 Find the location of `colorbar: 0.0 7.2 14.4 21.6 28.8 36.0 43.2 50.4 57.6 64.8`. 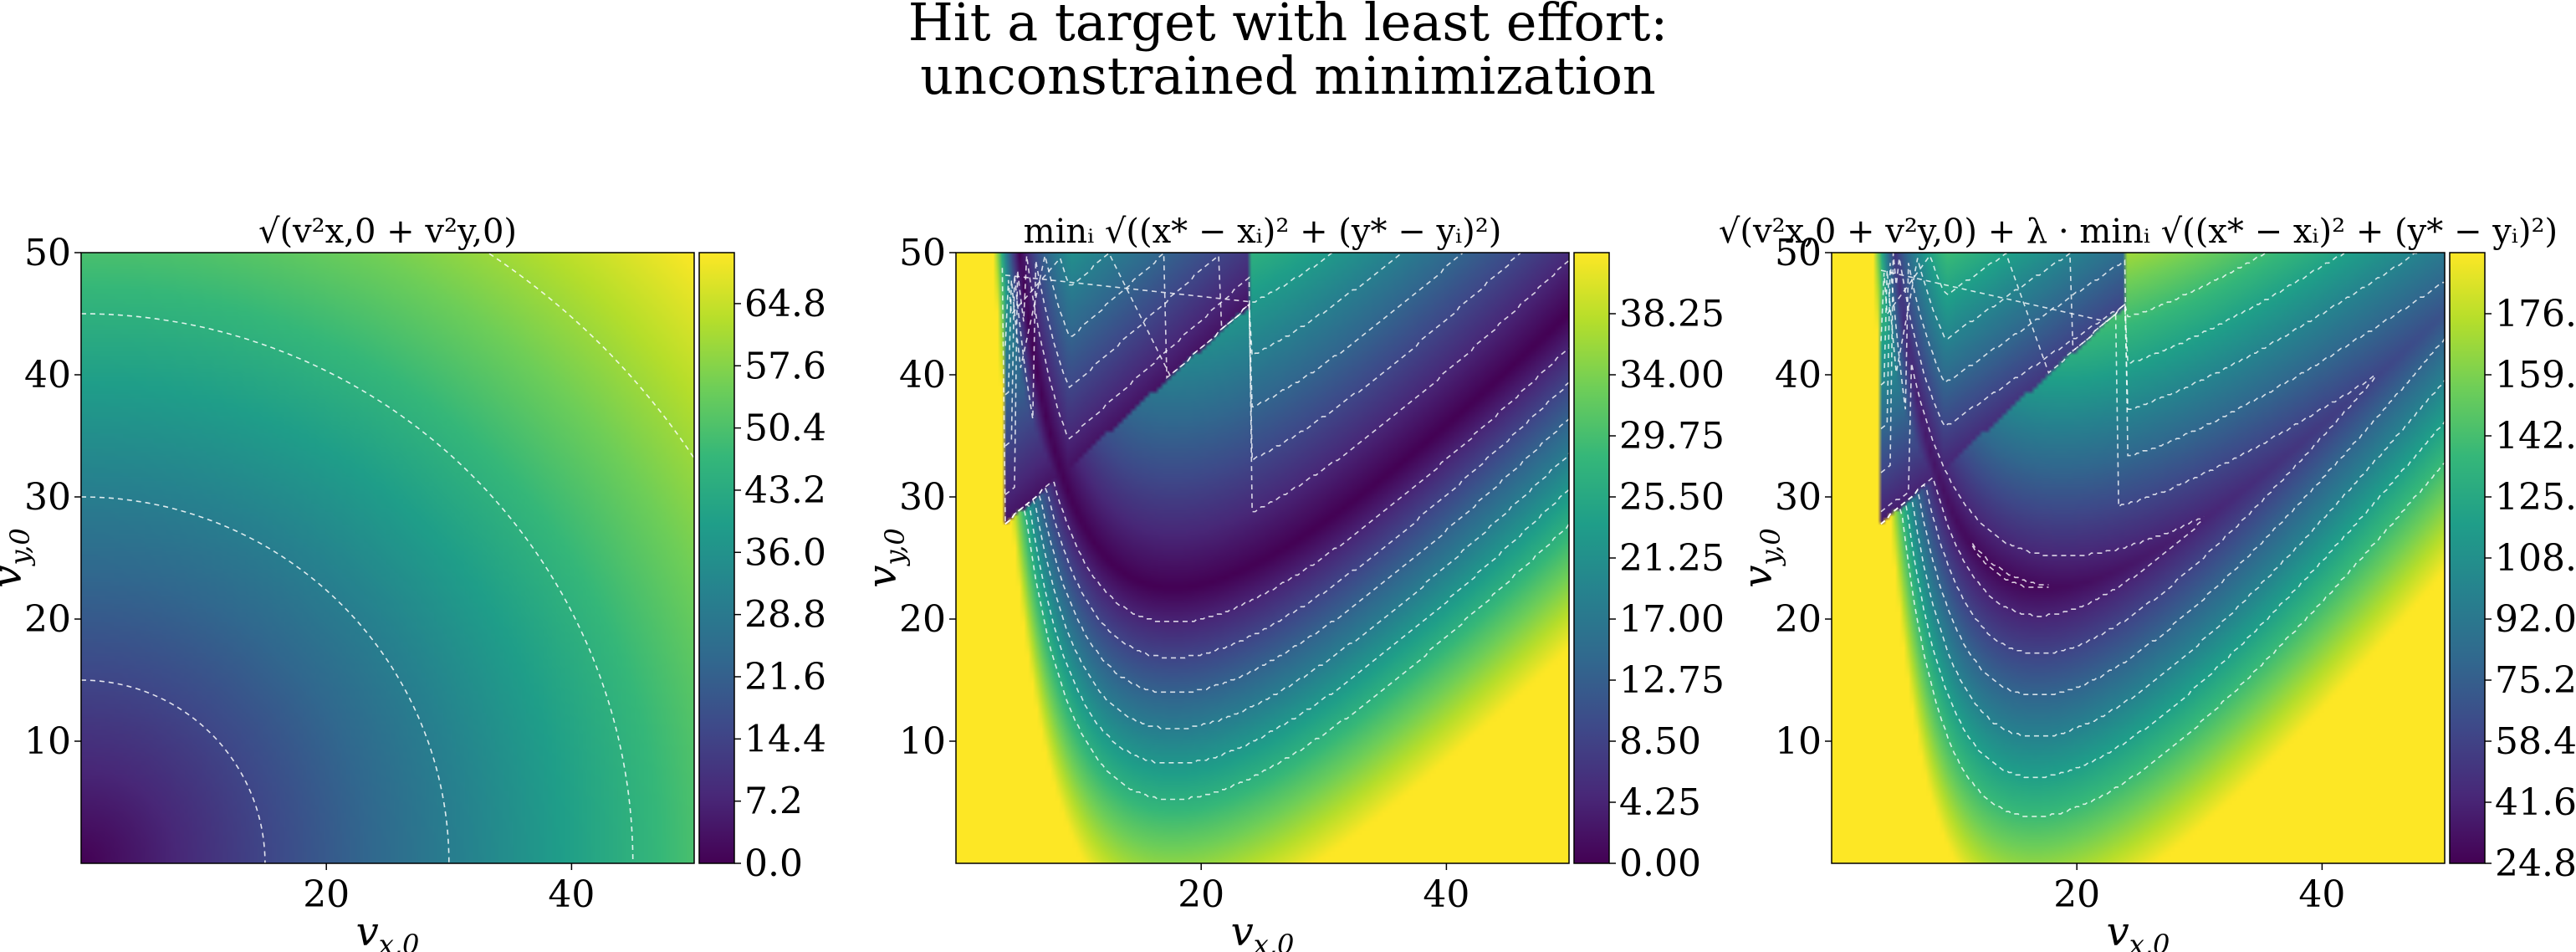

colorbar: 0.0 7.2 14.4 21.6 28.8 36.0 43.2 50.4 57.6 64.8 is located at coordinates (762, 568).